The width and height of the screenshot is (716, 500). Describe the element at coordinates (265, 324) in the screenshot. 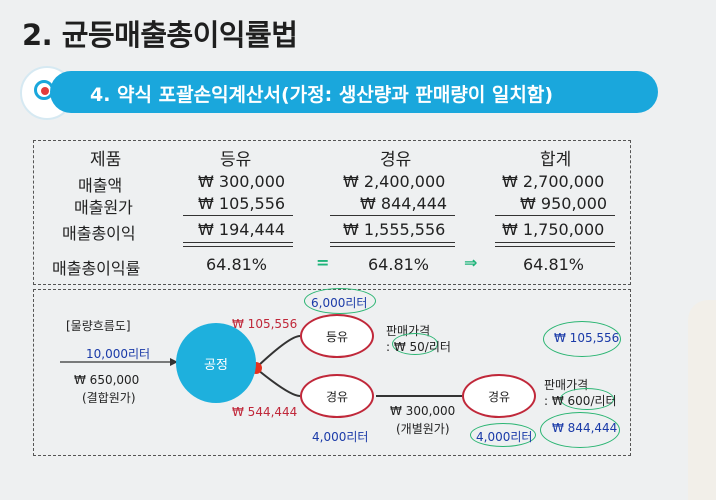

I see `allocated-cost-kerosene: ₩ 105,556` at that location.